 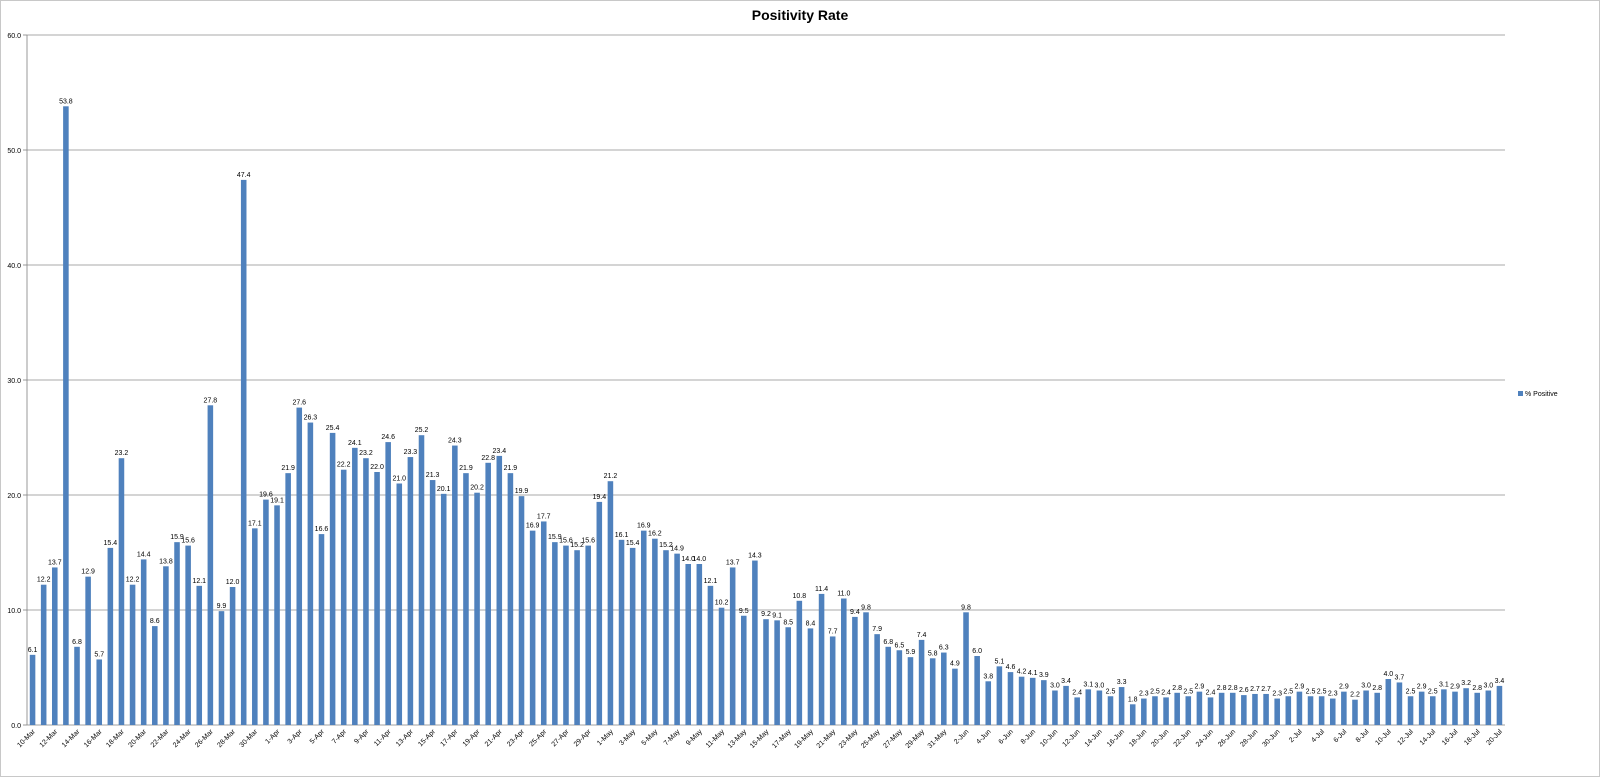 I want to click on data-label: 7.7, so click(x=833, y=631).